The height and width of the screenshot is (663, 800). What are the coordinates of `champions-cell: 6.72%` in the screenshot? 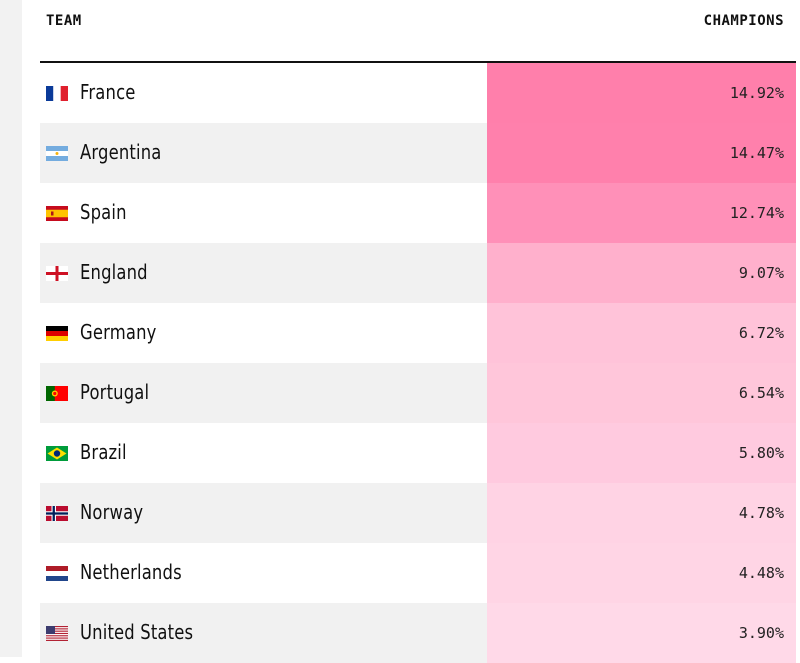 It's located at (641, 333).